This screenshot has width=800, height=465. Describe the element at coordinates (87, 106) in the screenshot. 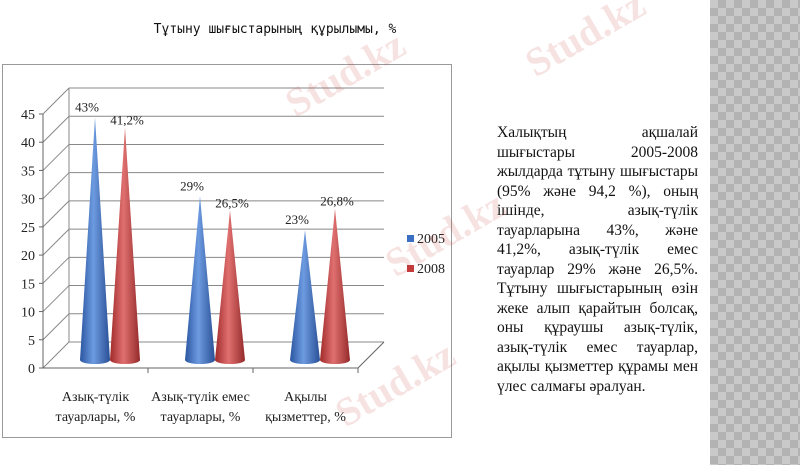

I see `data-label: 43%` at that location.